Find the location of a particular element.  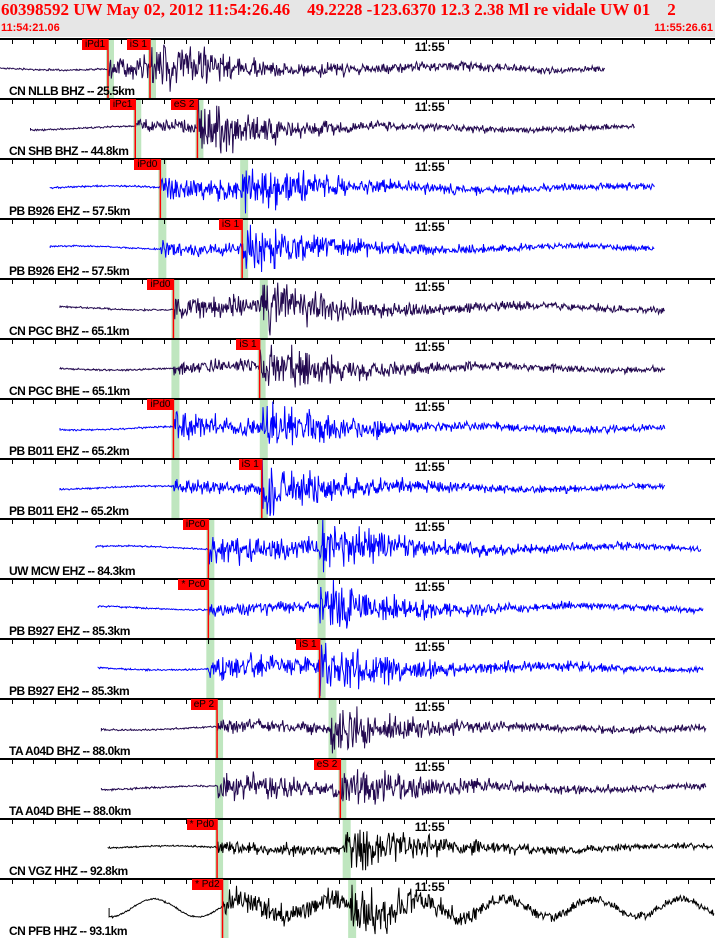

trace-row: 11:55 PB B926 EH2 -- 57.5km iS 1 is located at coordinates (357, 248).